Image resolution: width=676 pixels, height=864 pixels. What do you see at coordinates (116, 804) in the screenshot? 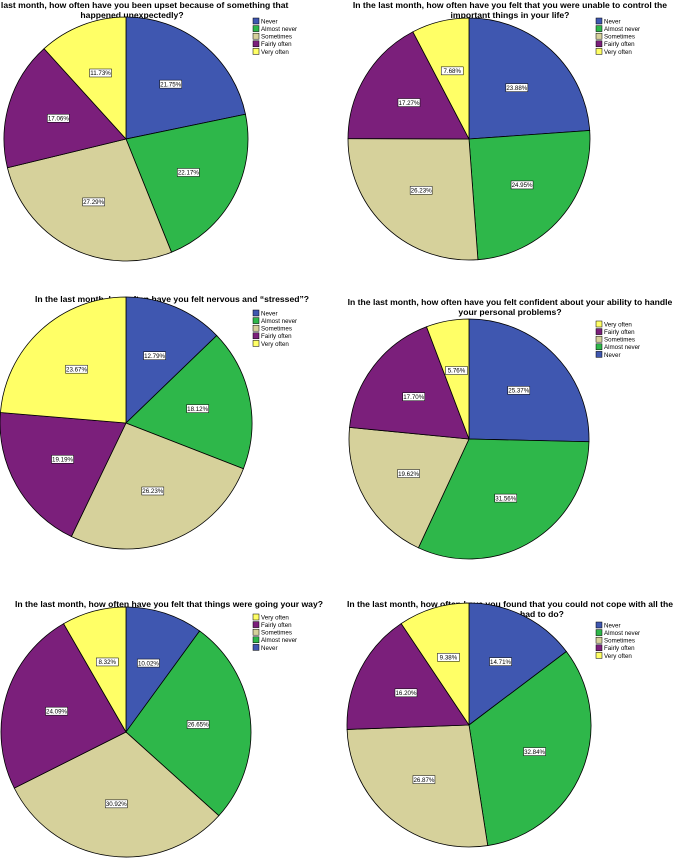
I see `slice-label: 30.92%` at bounding box center [116, 804].